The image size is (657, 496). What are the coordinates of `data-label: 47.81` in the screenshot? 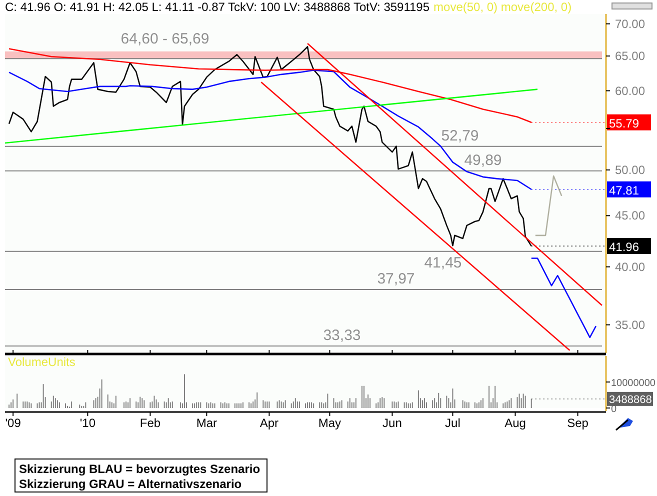 It's located at (624, 190).